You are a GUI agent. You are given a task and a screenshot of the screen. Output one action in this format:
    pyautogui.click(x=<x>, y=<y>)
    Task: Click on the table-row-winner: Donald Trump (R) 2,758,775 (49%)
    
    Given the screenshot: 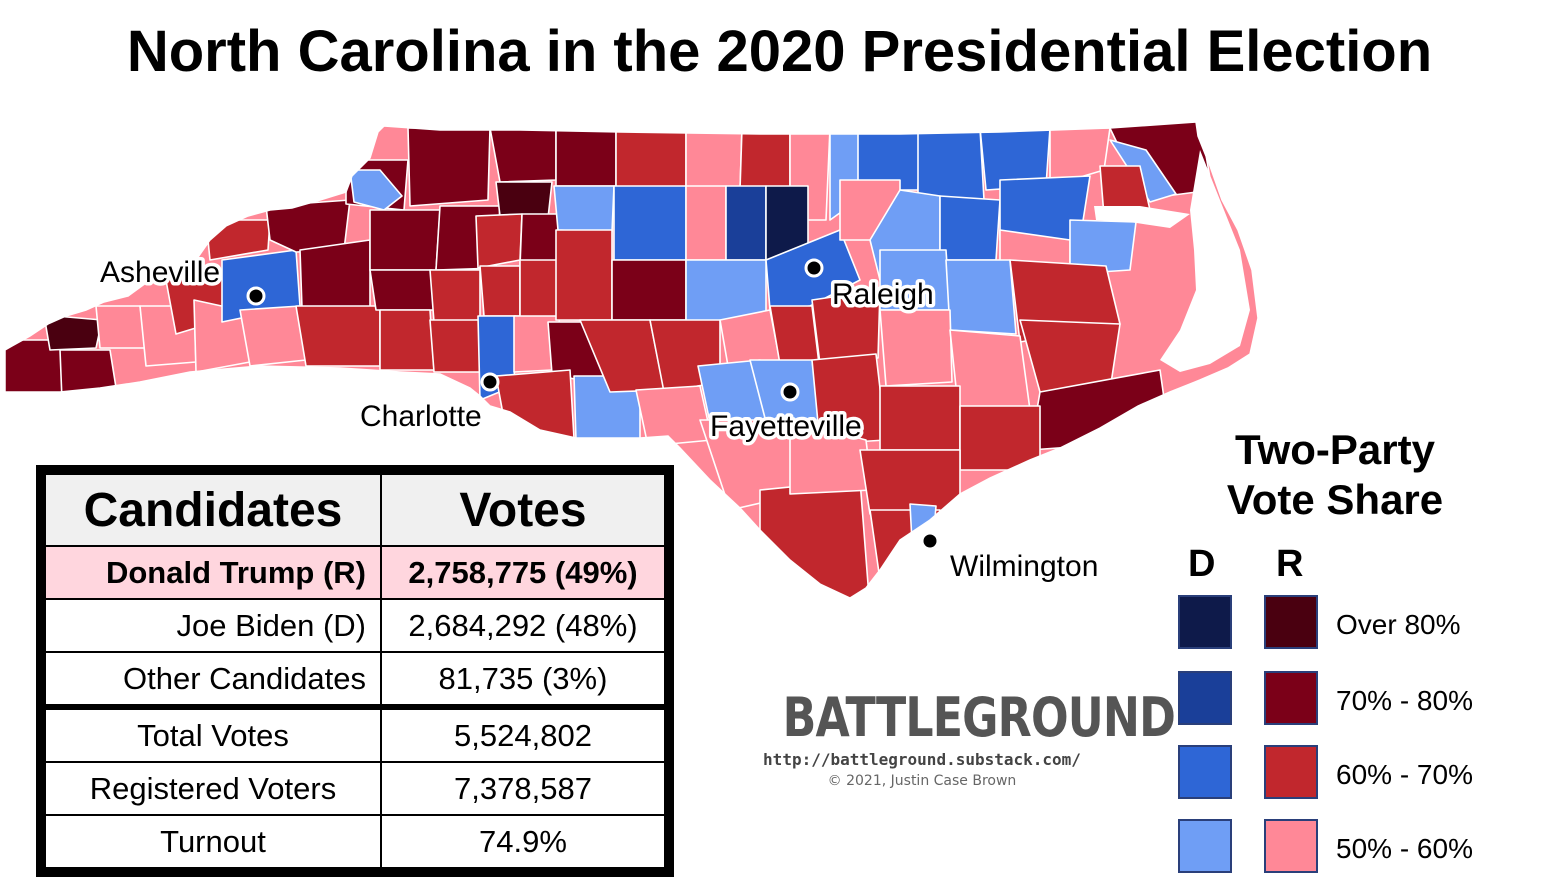 What is the action you would take?
    pyautogui.click(x=355, y=572)
    